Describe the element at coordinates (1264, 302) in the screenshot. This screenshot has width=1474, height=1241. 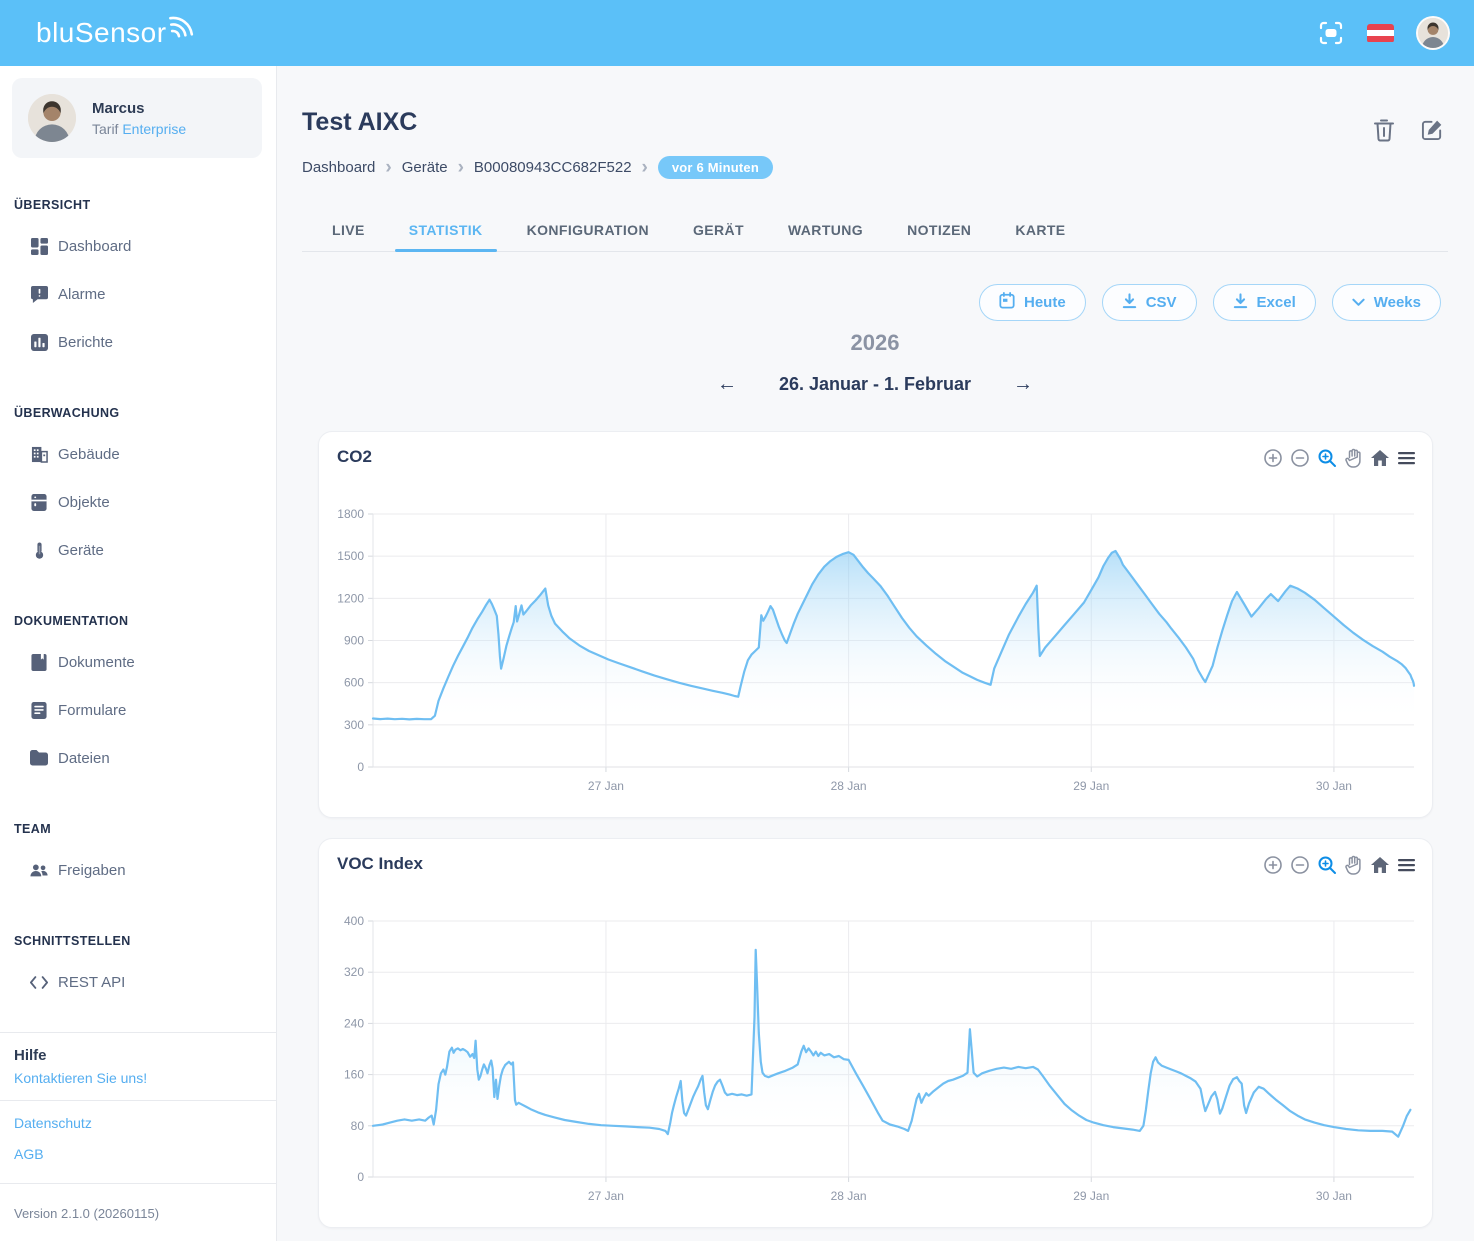
I see `excel-button: Excel` at that location.